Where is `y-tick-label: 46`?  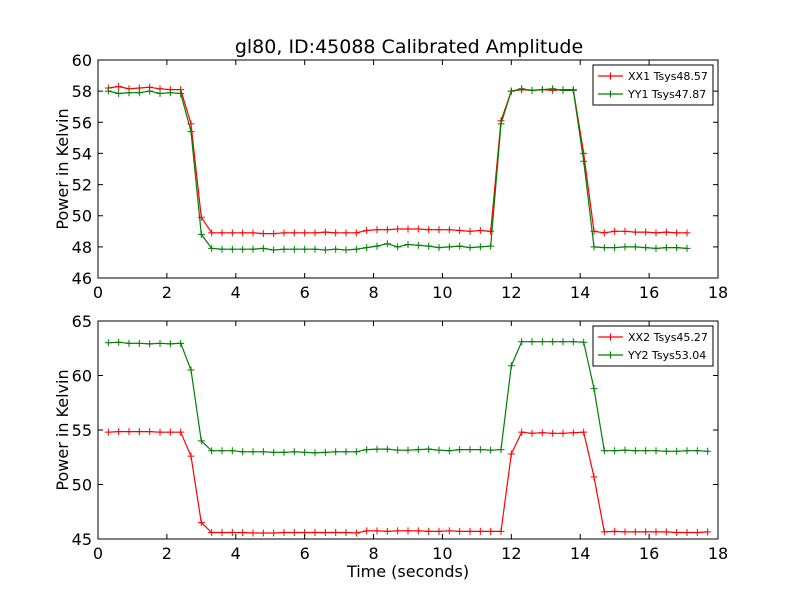
y-tick-label: 46 is located at coordinates (82, 278).